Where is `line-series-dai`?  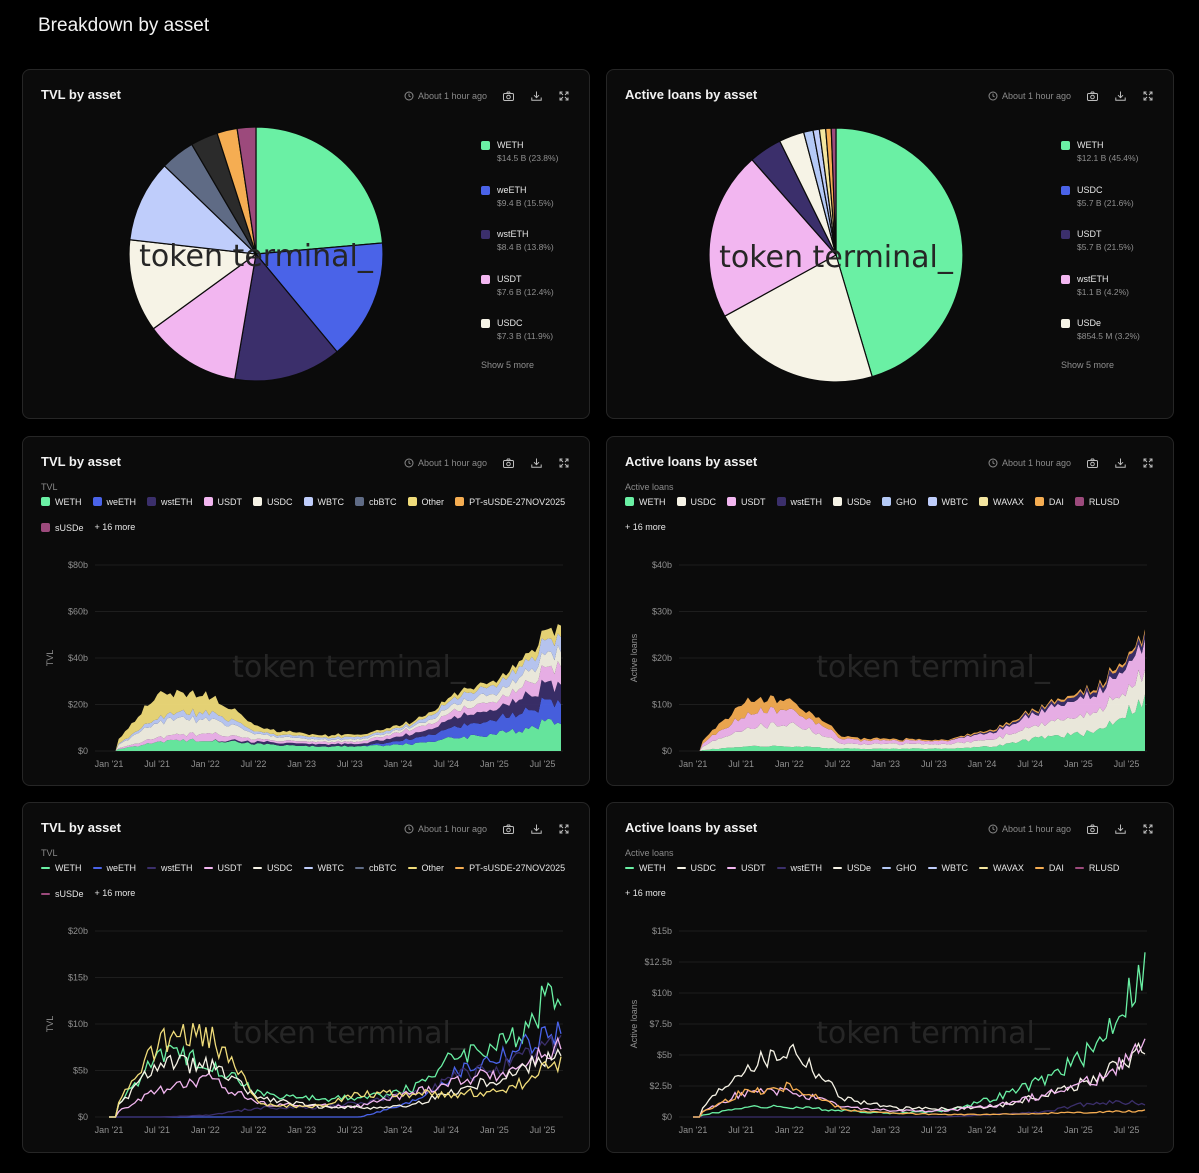 line-series-dai is located at coordinates (919, 1099).